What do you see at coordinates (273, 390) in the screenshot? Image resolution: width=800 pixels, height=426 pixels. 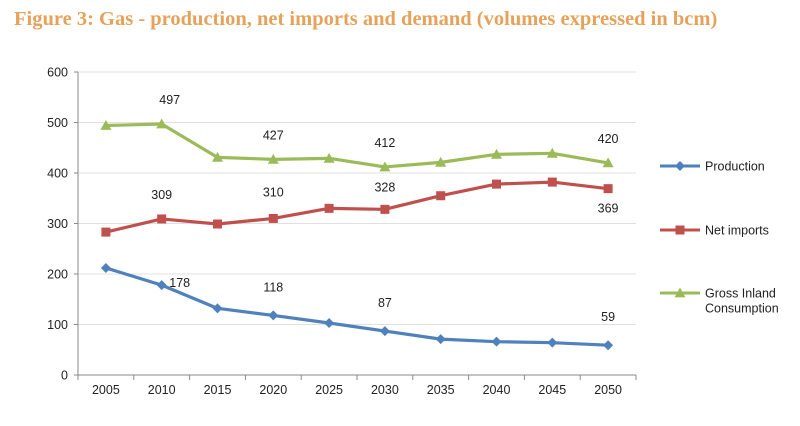 I see `x-tick-label: 2020` at bounding box center [273, 390].